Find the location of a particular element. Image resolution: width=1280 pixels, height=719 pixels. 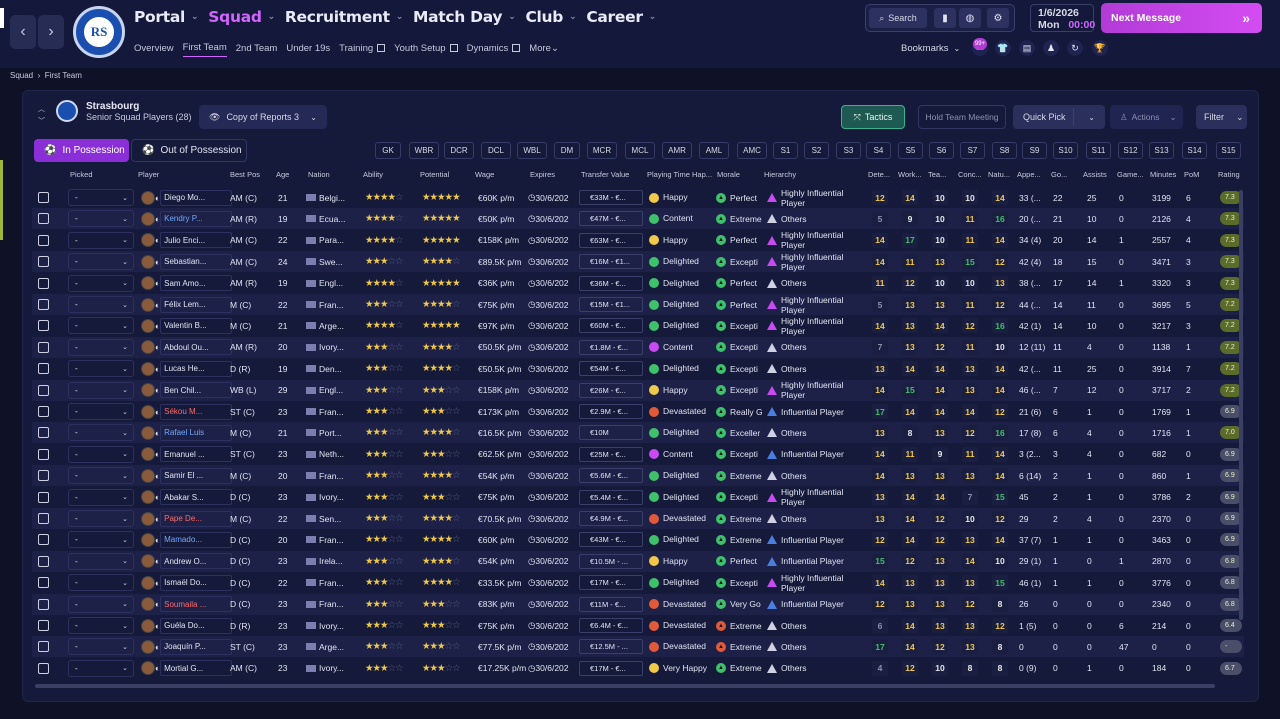

position-chip-wbl: WBL is located at coordinates (532, 150).